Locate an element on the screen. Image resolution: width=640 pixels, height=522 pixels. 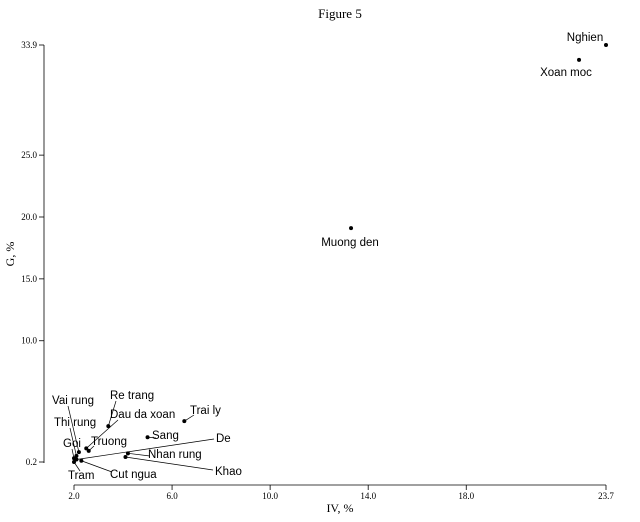
point-label: Tram is located at coordinates (81, 476).